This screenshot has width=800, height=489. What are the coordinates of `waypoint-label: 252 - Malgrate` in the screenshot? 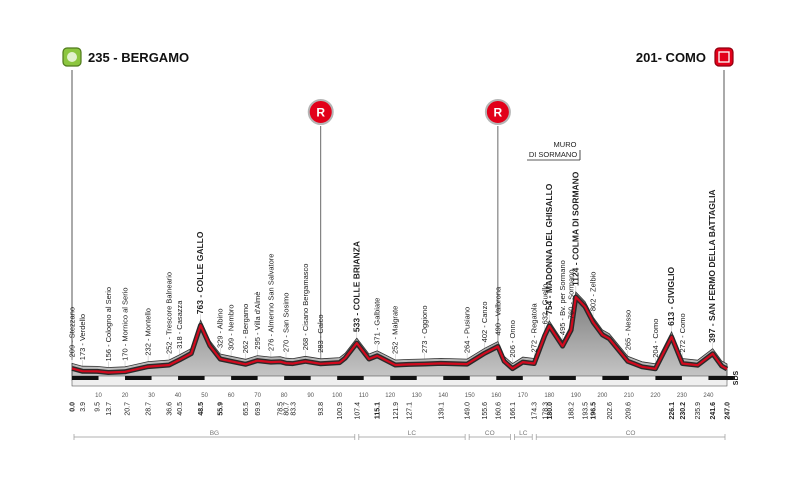 It's located at (395, 330).